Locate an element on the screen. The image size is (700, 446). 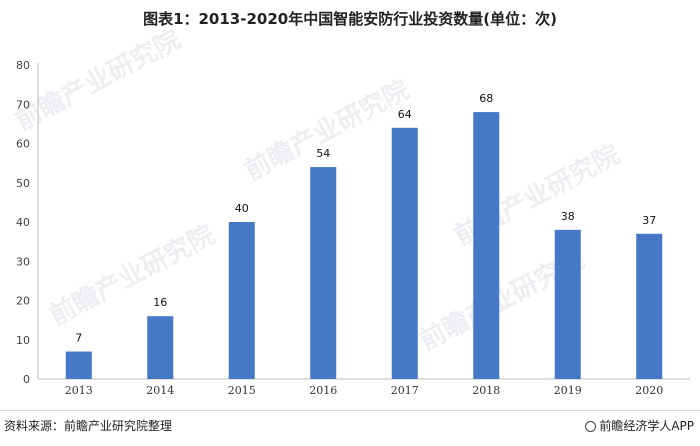
y-tick-label: 0 is located at coordinates (26, 379).